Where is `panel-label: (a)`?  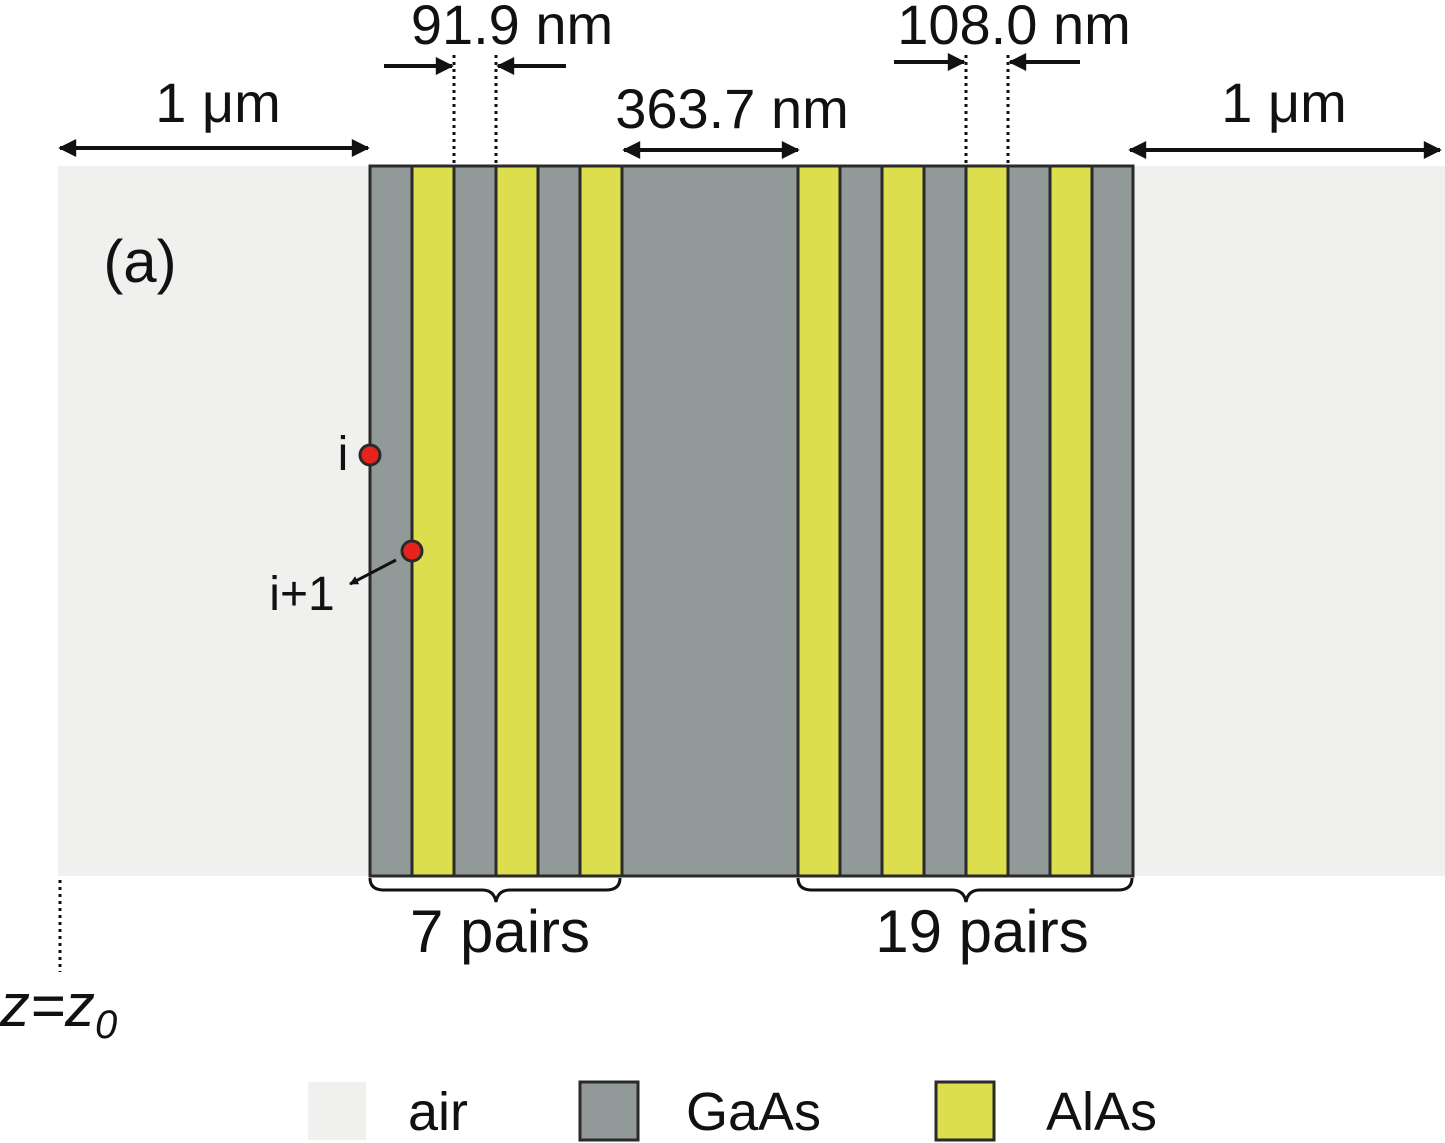
panel-label: (a) is located at coordinates (139, 261).